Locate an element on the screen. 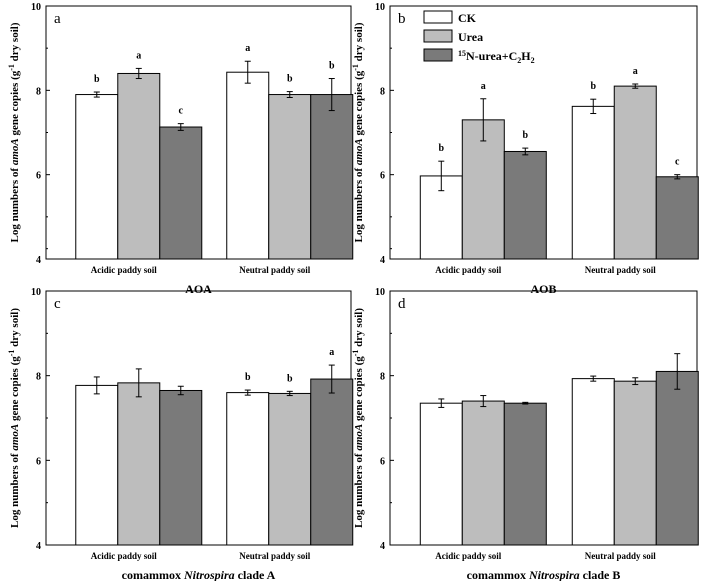 The width and height of the screenshot is (708, 581). panel-letter: b is located at coordinates (402, 19).